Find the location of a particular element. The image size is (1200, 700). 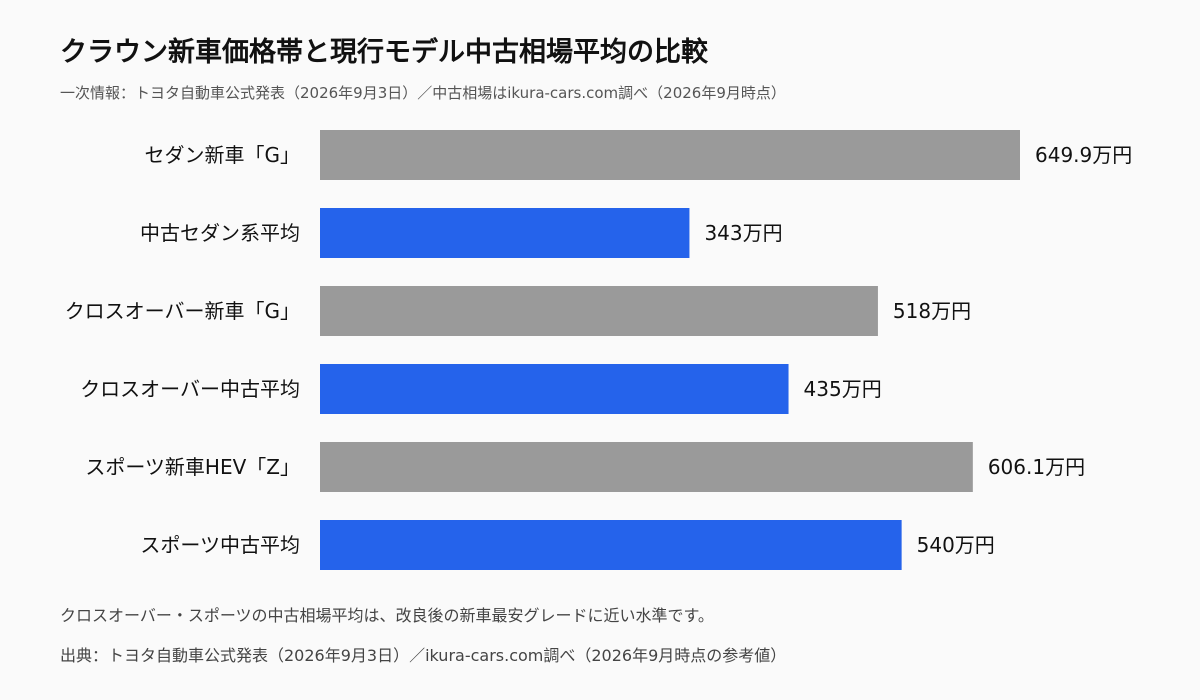

category-label: 中古セダン系平均 is located at coordinates (220, 233).